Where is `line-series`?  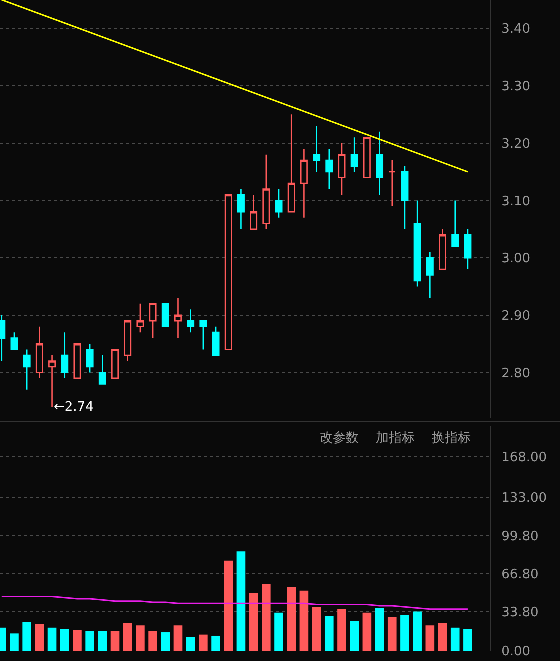 line-series is located at coordinates (235, 603).